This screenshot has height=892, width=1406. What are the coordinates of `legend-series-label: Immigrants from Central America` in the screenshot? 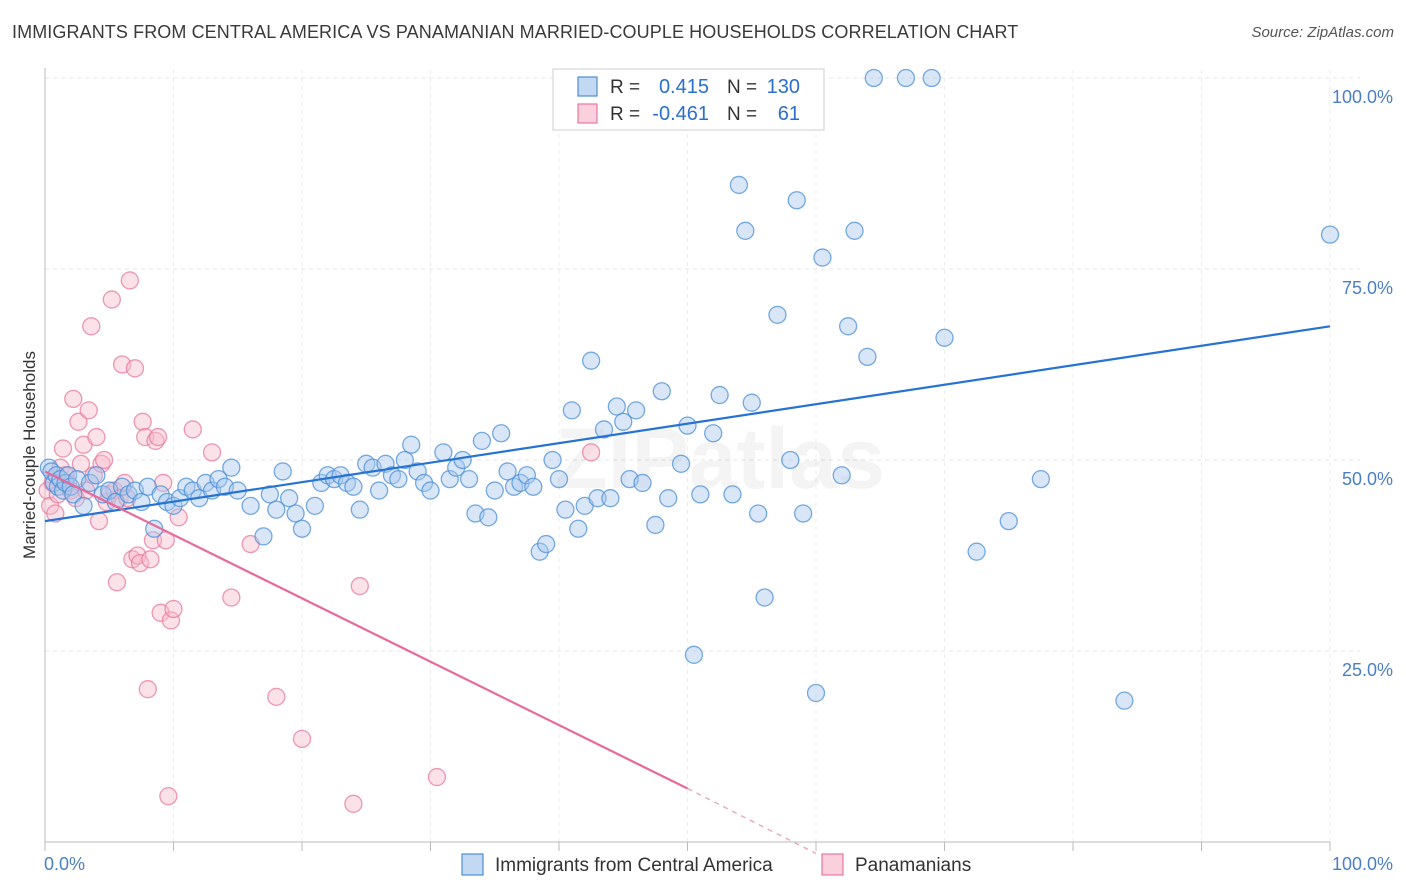 It's located at (634, 865).